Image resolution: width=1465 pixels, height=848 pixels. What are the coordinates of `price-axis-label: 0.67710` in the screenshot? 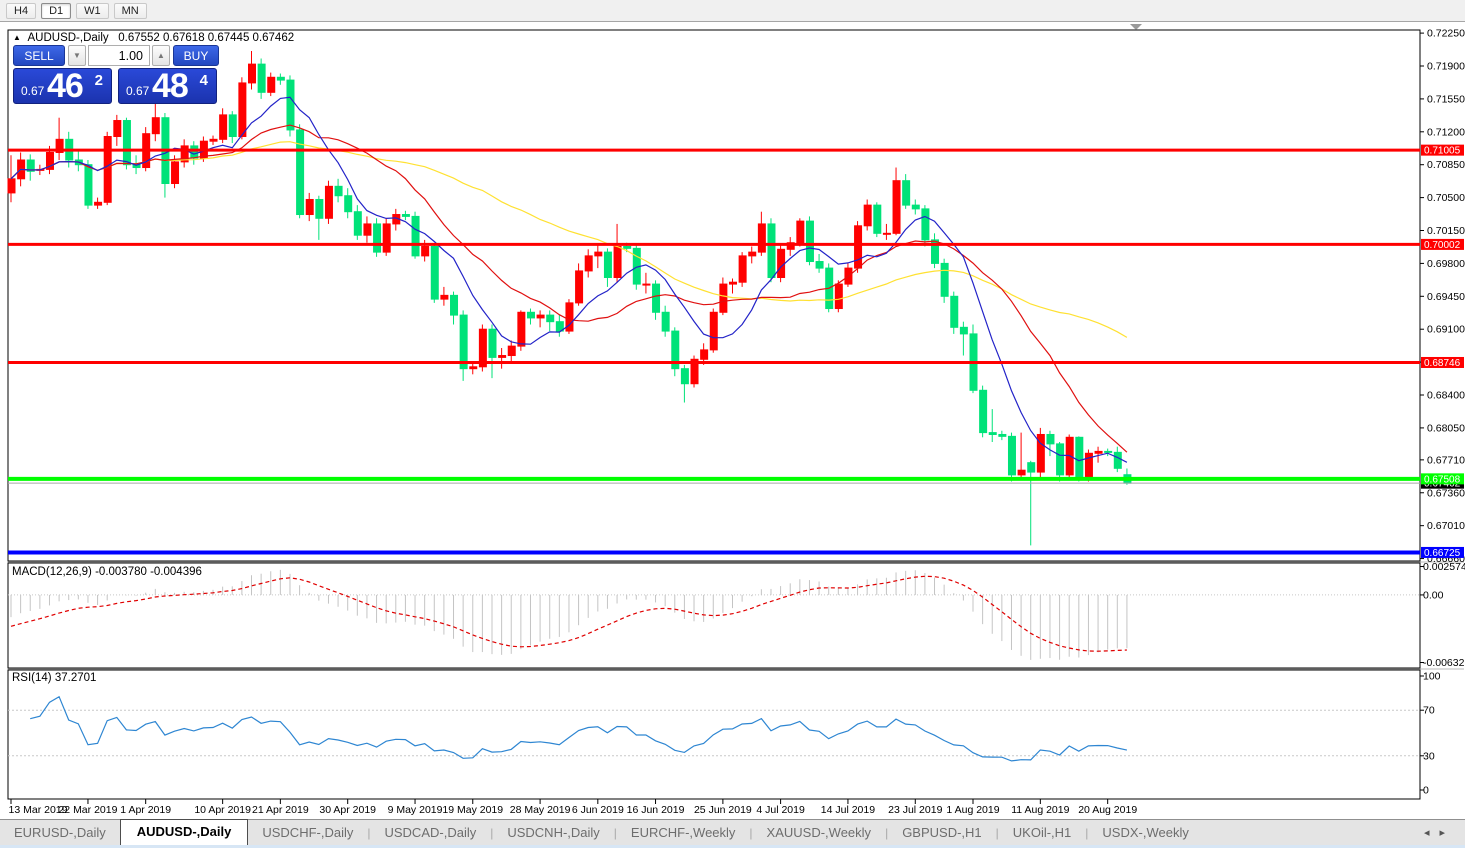 It's located at (1446, 460).